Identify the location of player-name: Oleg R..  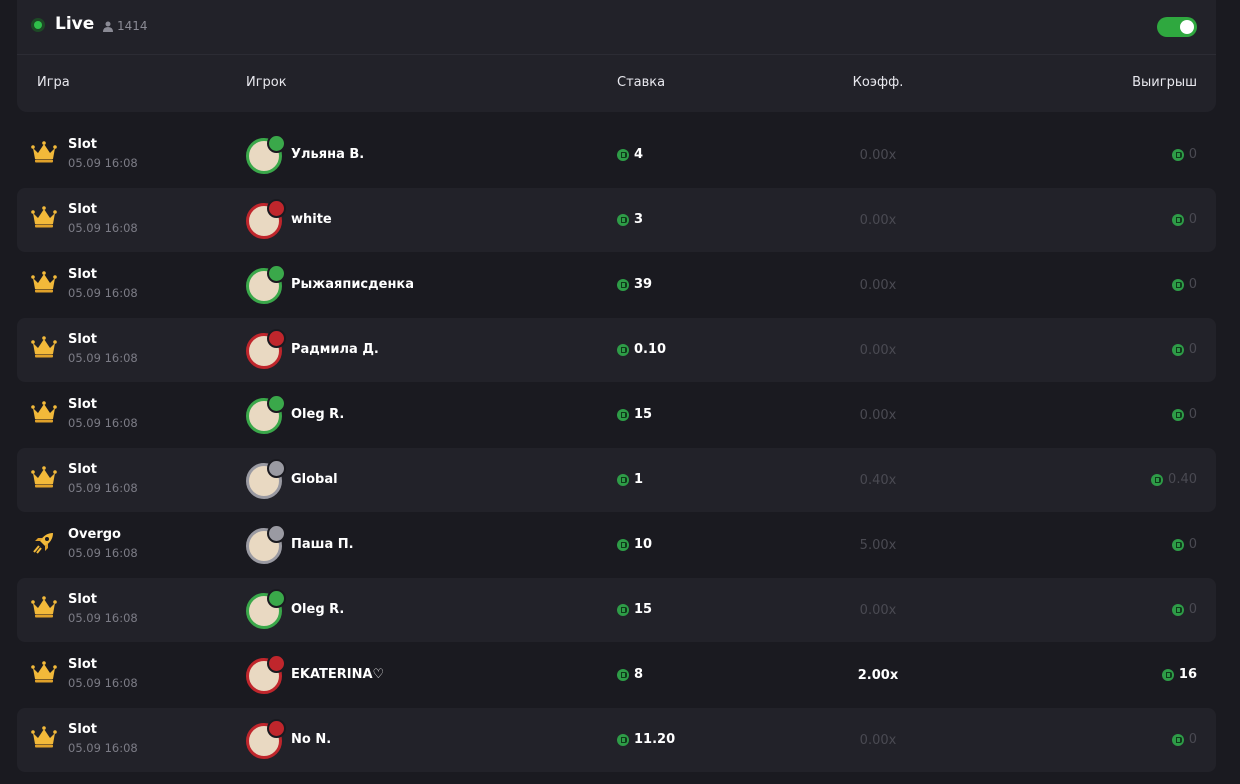
(318, 414).